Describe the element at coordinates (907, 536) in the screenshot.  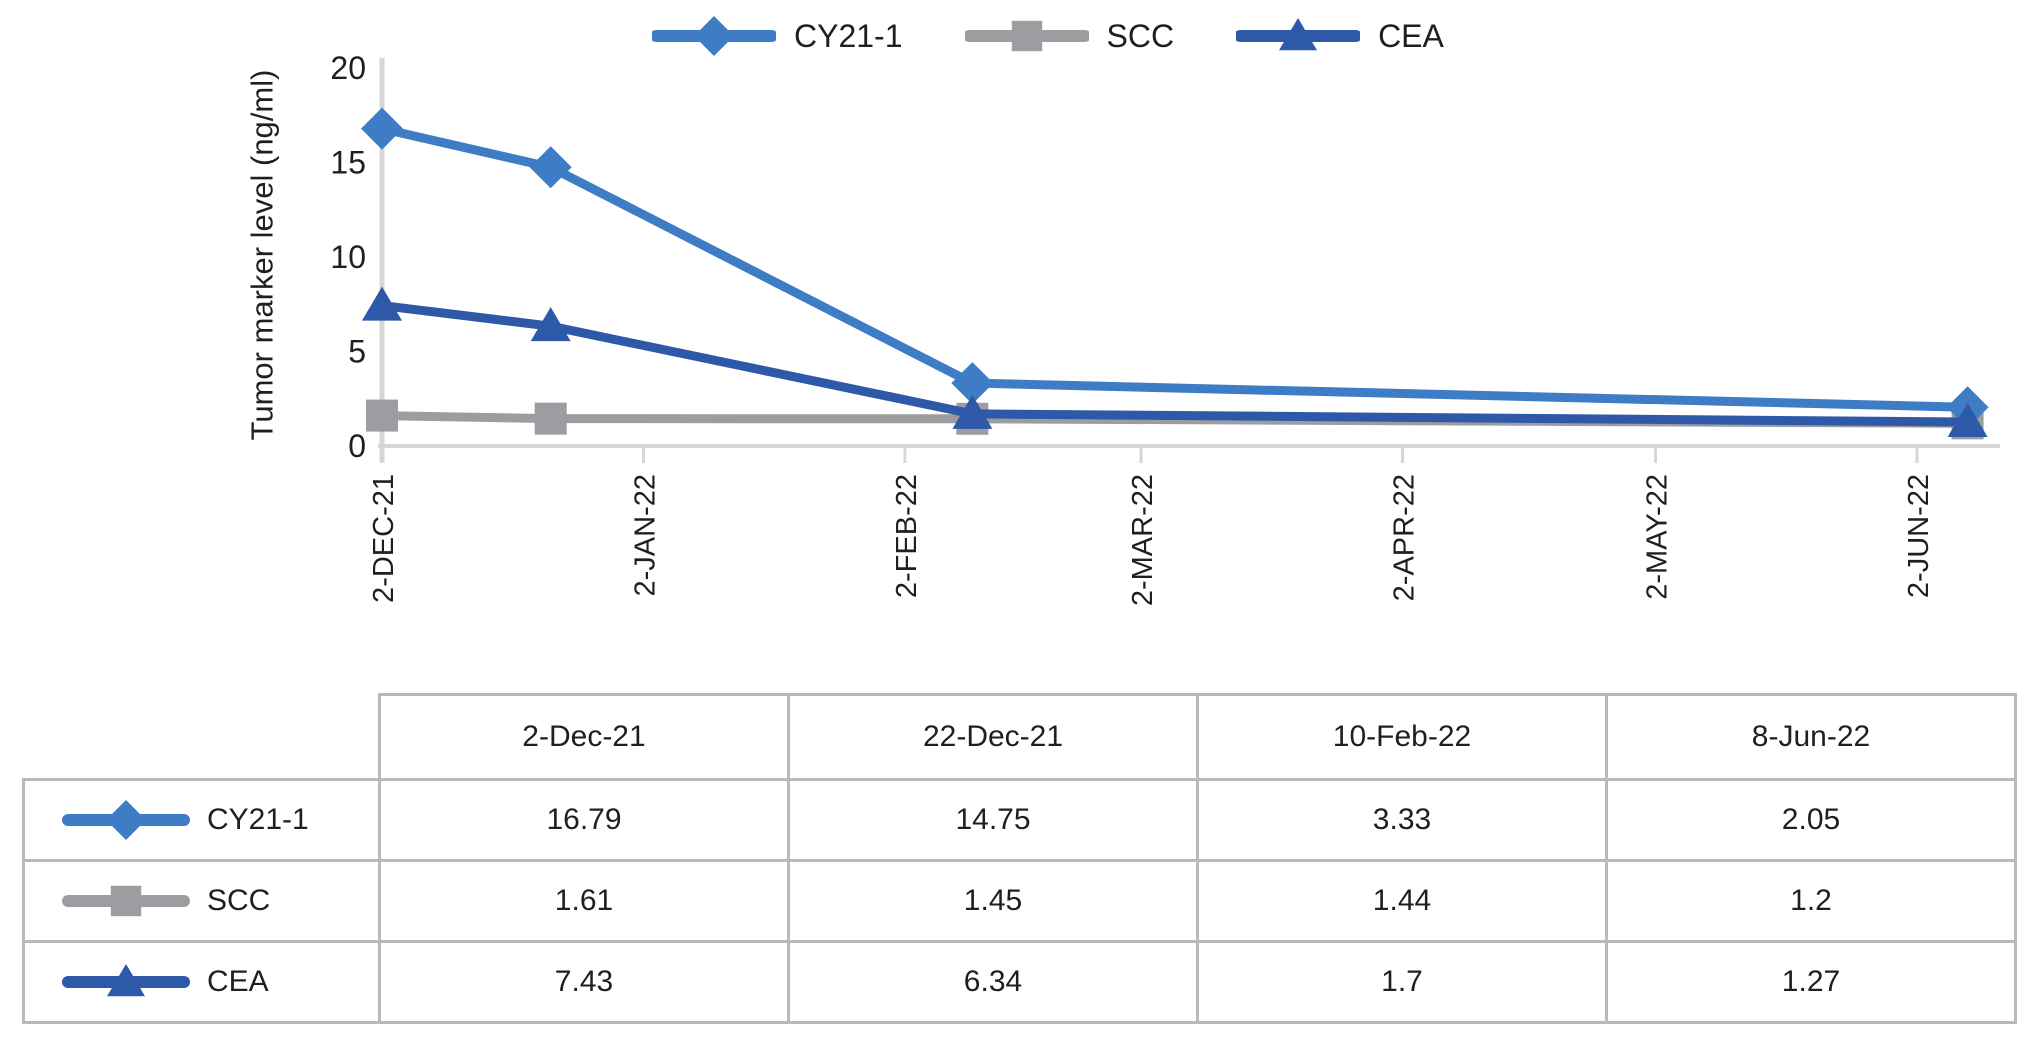
I see `svg-text: 2-FEB-22` at that location.